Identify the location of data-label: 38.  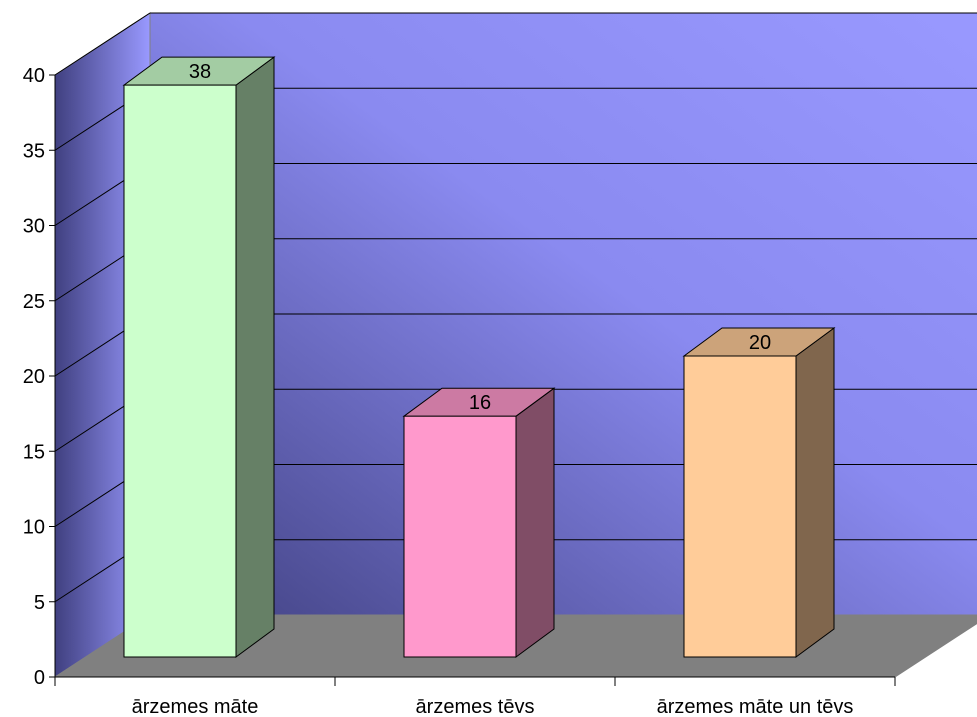
(200, 72).